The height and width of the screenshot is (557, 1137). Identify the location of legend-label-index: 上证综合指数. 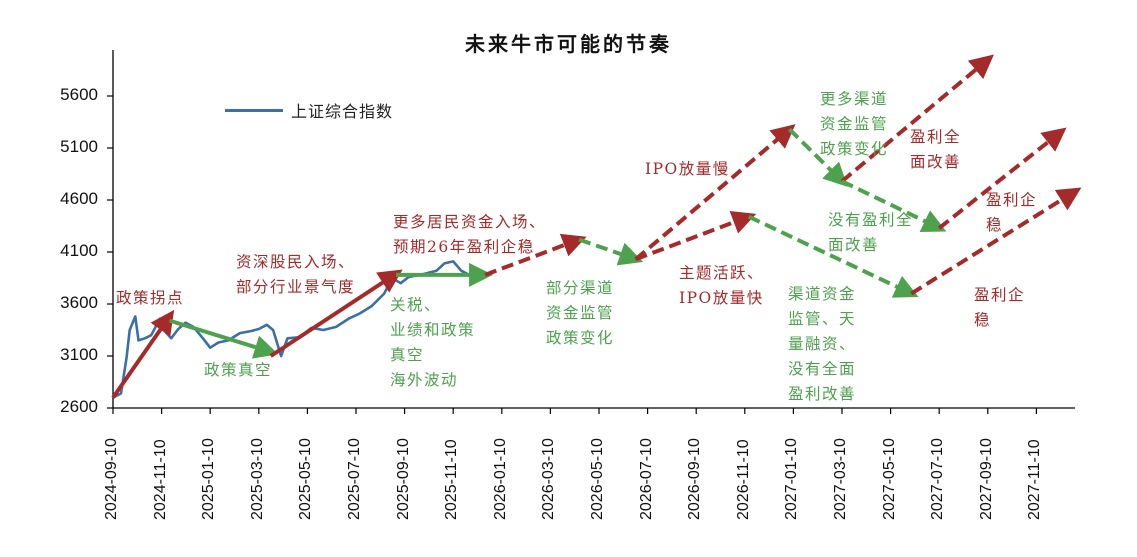
(342, 111).